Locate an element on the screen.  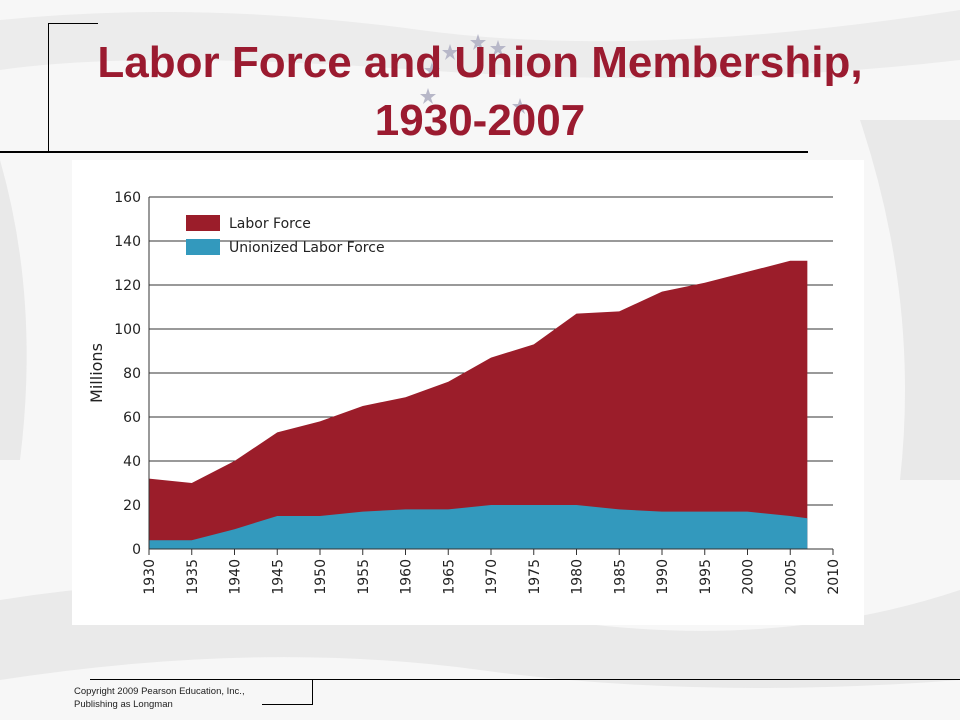
x-tick-label-2000: 2000 is located at coordinates (749, 577).